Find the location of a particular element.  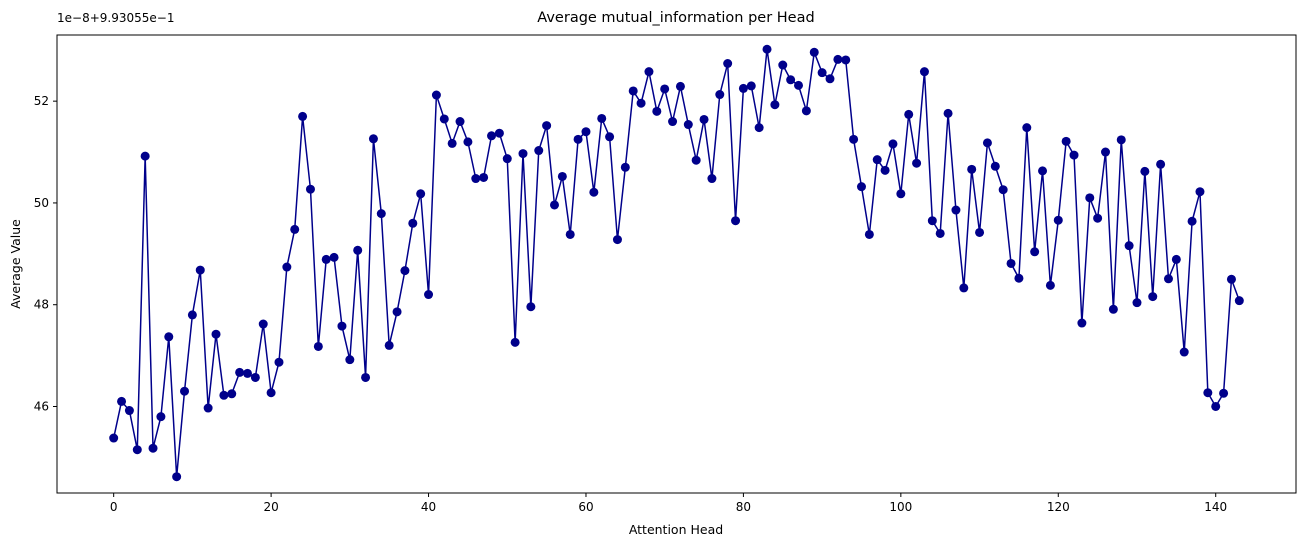

x-tick-label: 120 is located at coordinates (1058, 507).